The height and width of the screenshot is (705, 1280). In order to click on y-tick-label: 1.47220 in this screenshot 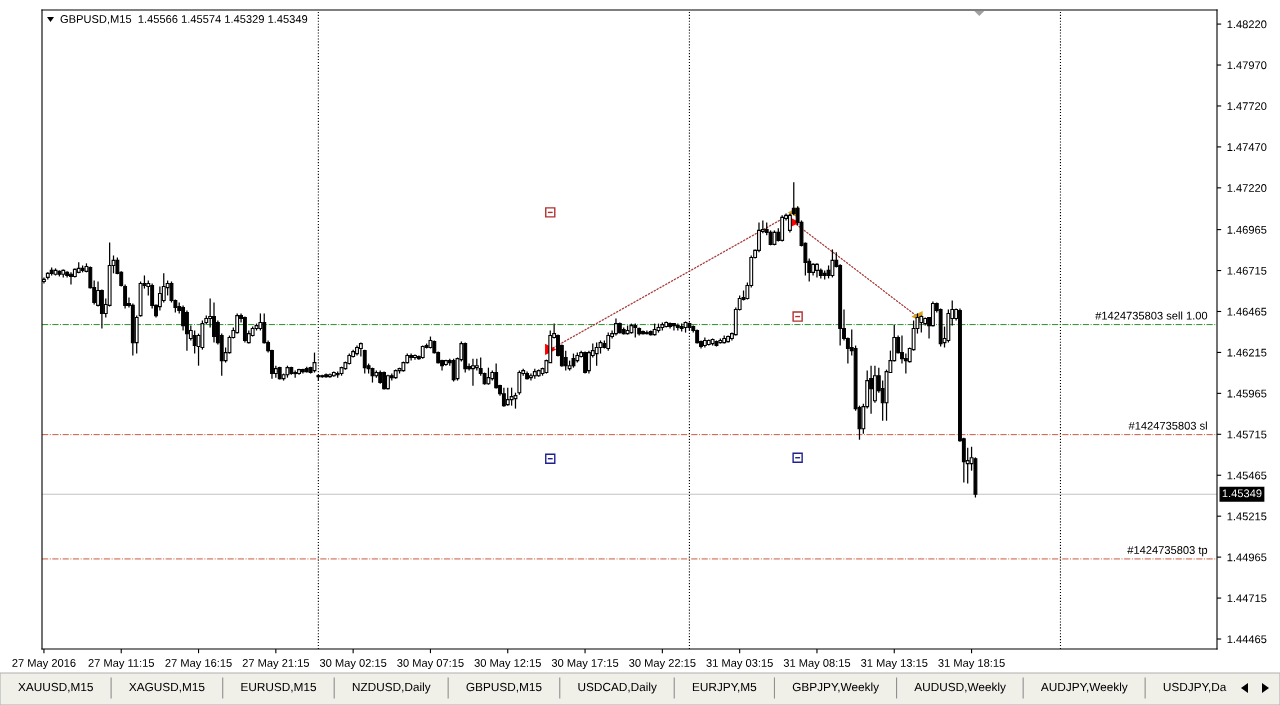, I will do `click(1247, 188)`.